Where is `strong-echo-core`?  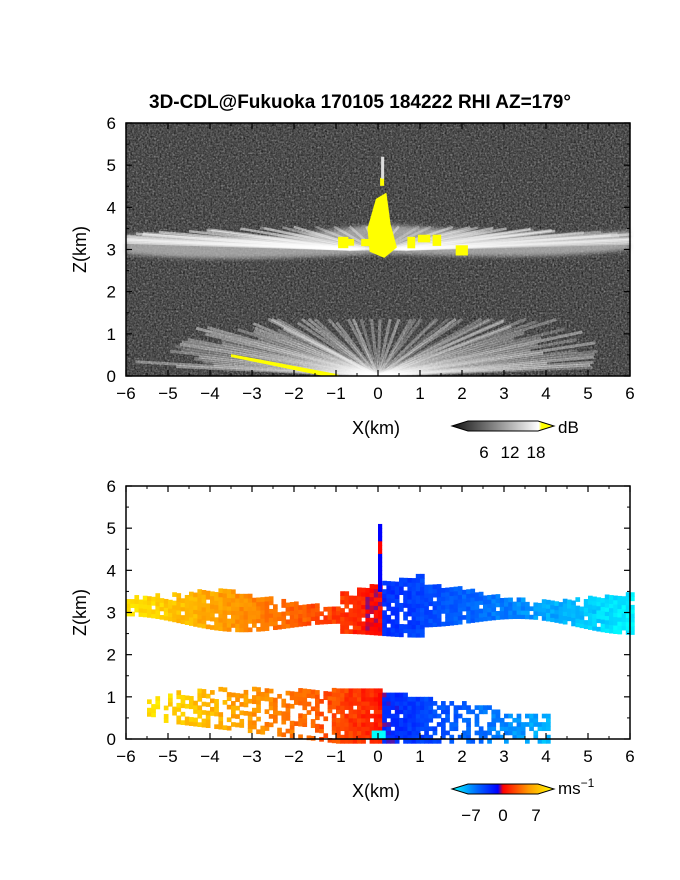 strong-echo-core is located at coordinates (382, 225).